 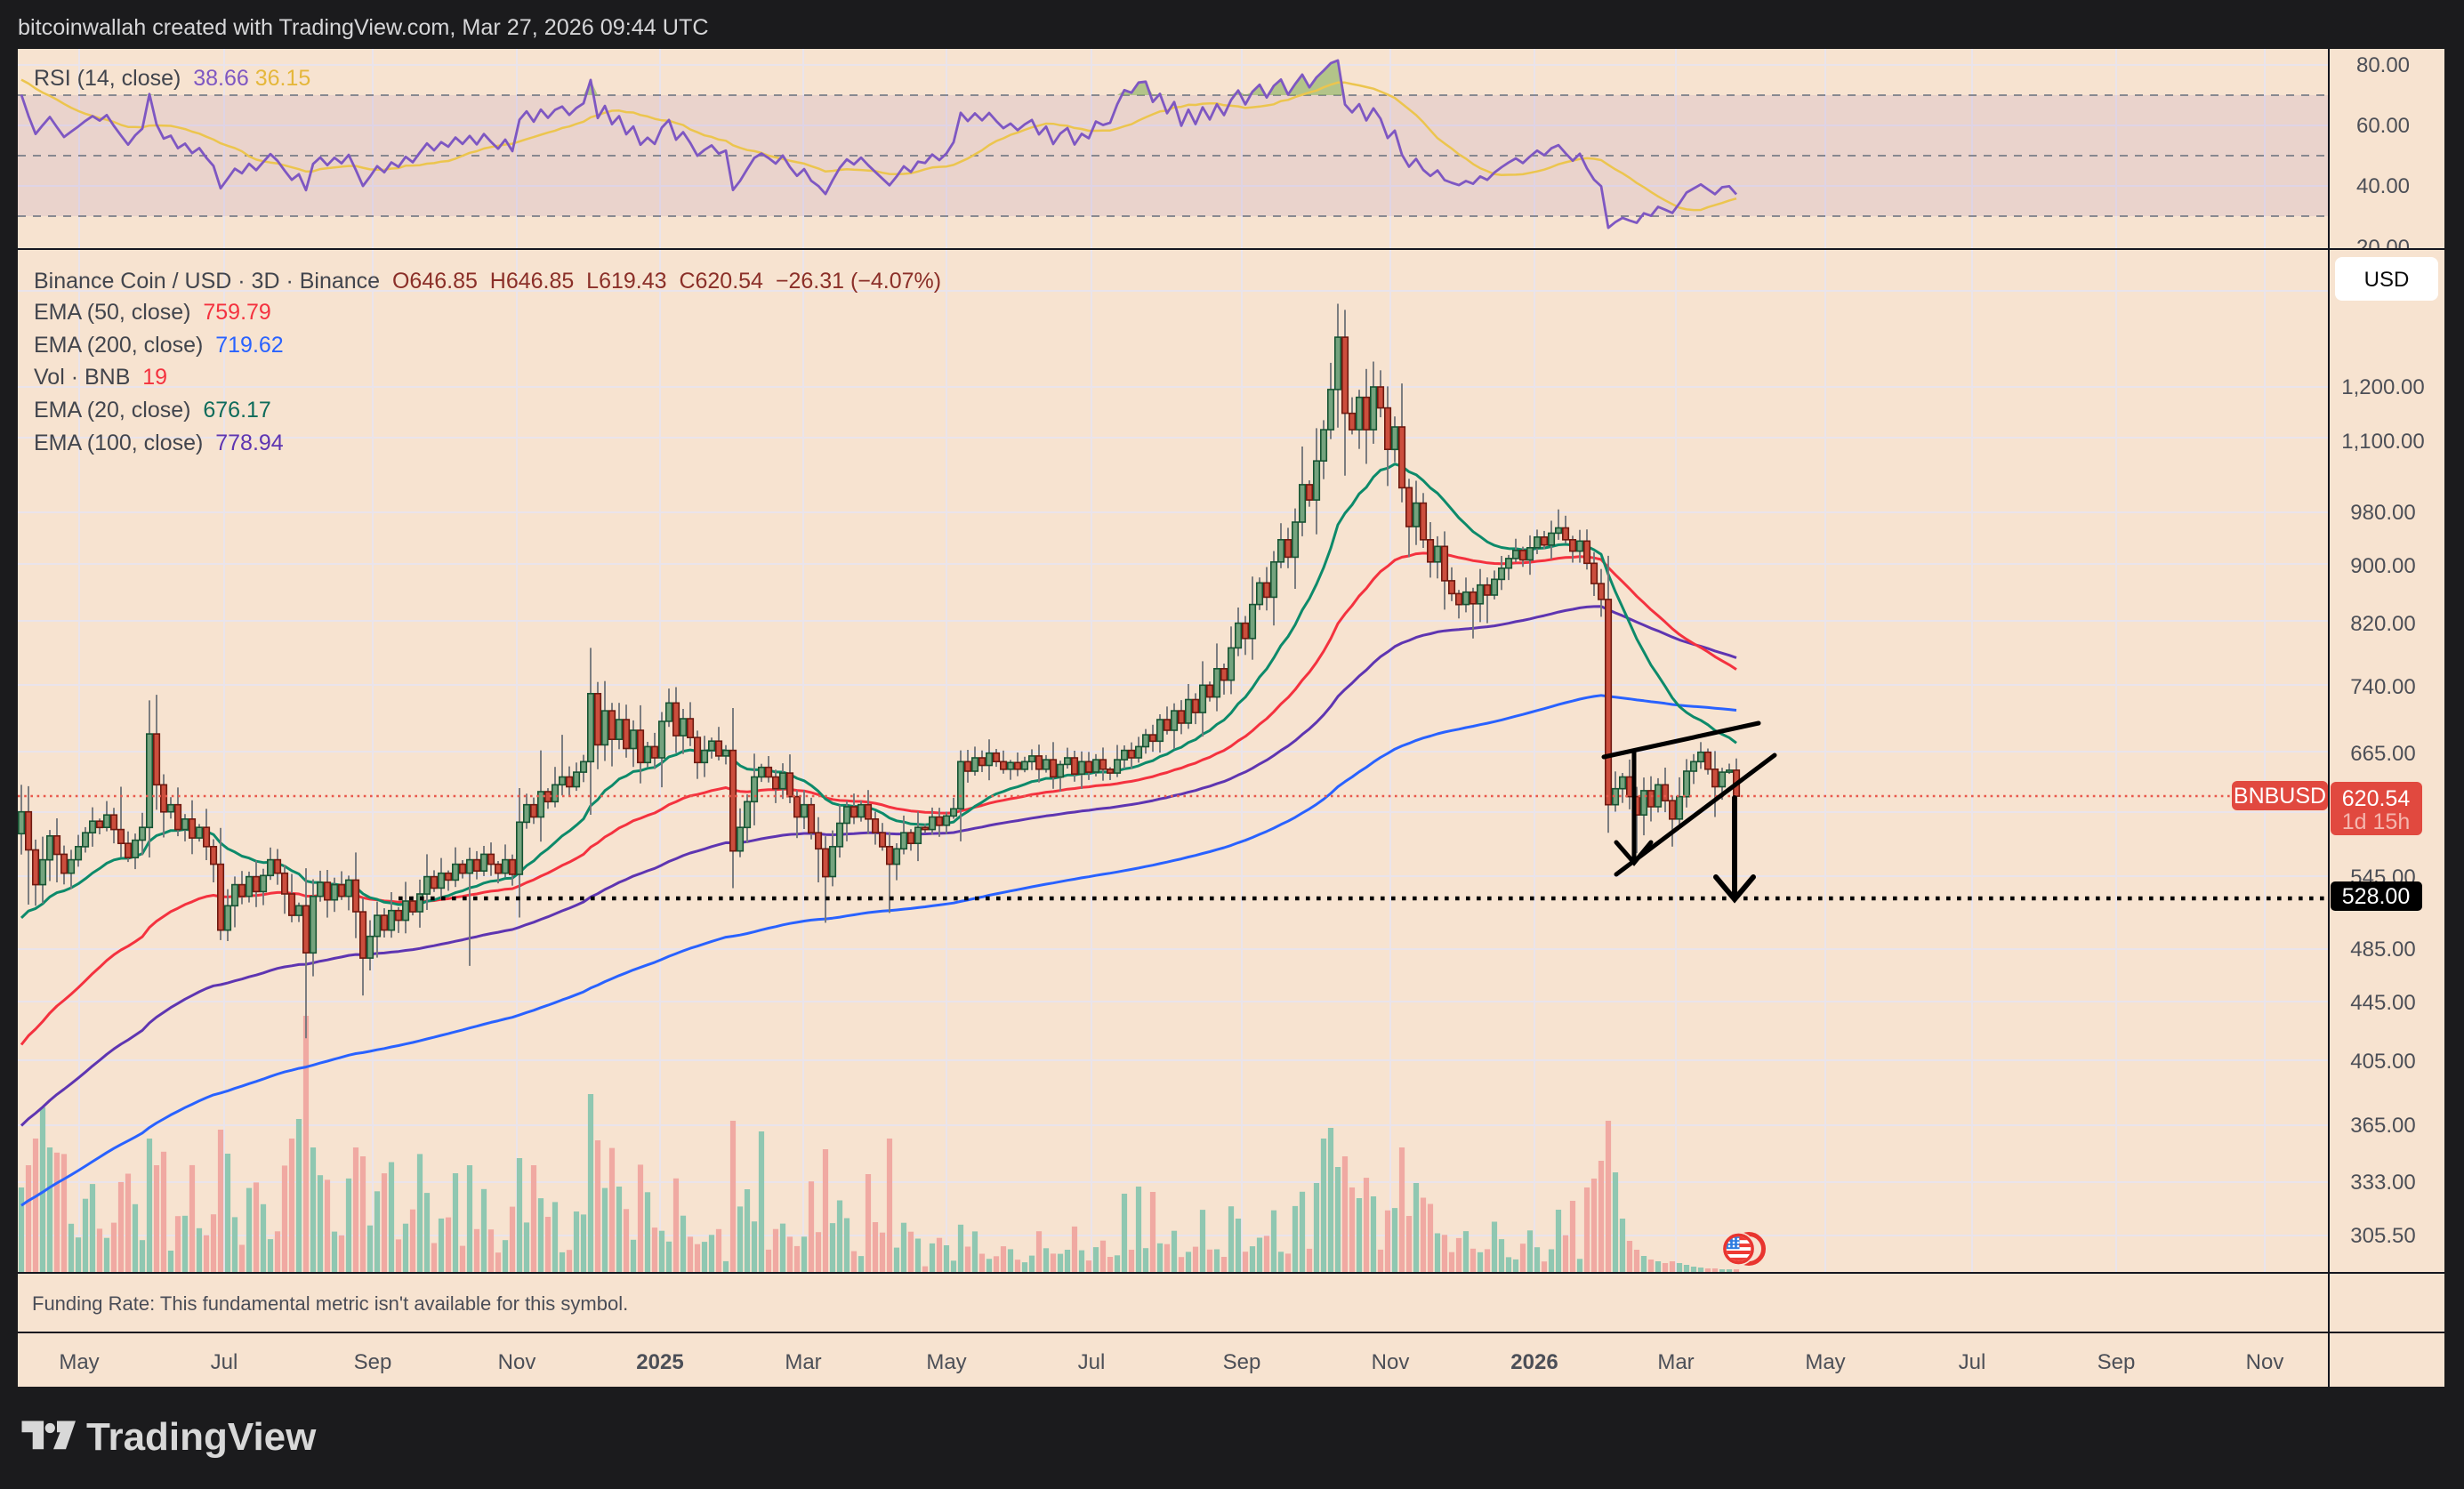 What do you see at coordinates (2280, 796) in the screenshot?
I see `svg-text: BNBUSD` at bounding box center [2280, 796].